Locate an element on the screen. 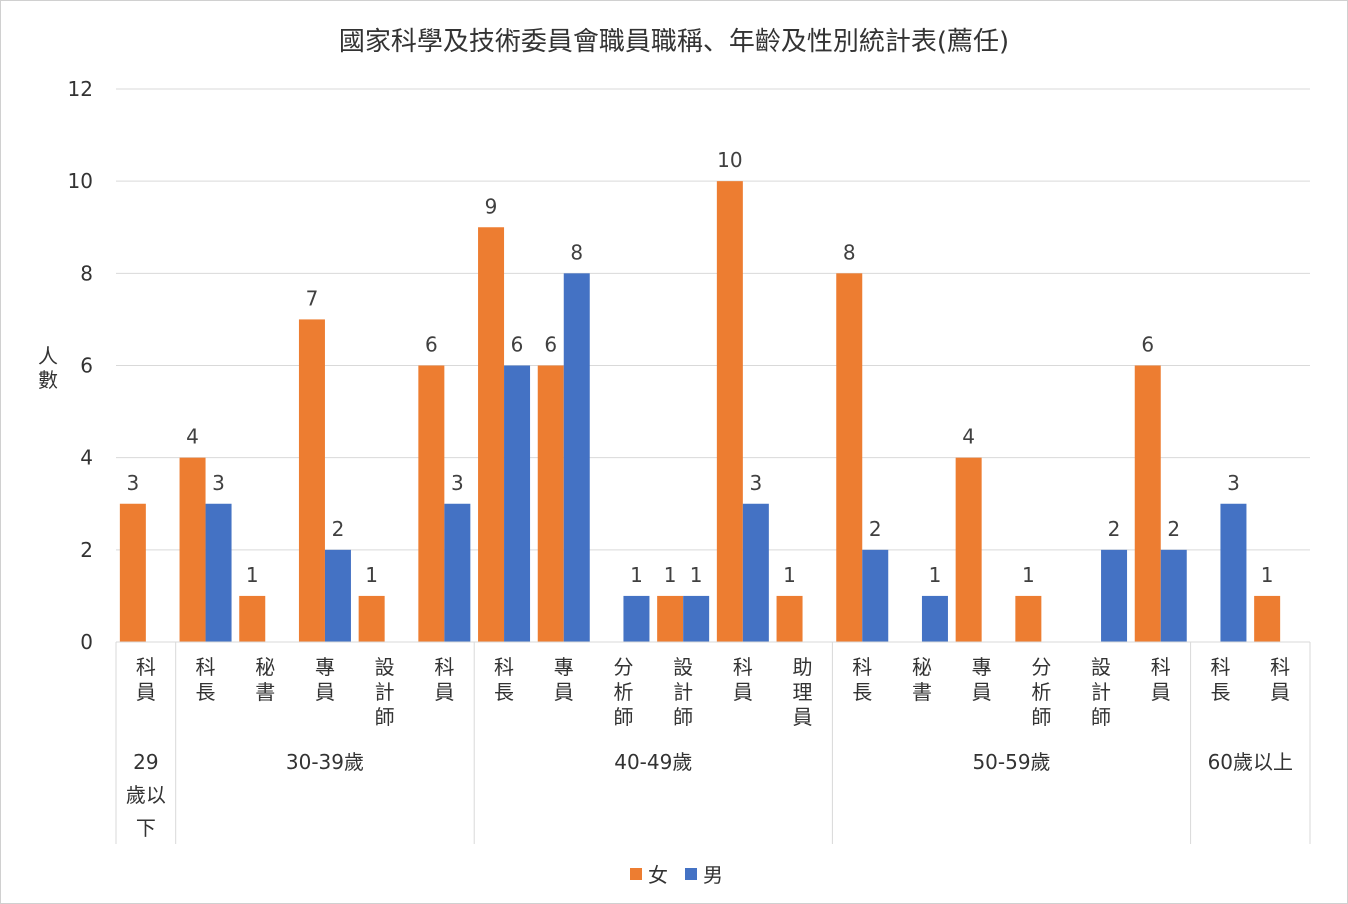 The height and width of the screenshot is (904, 1348). legend-label: 女 is located at coordinates (658, 875).